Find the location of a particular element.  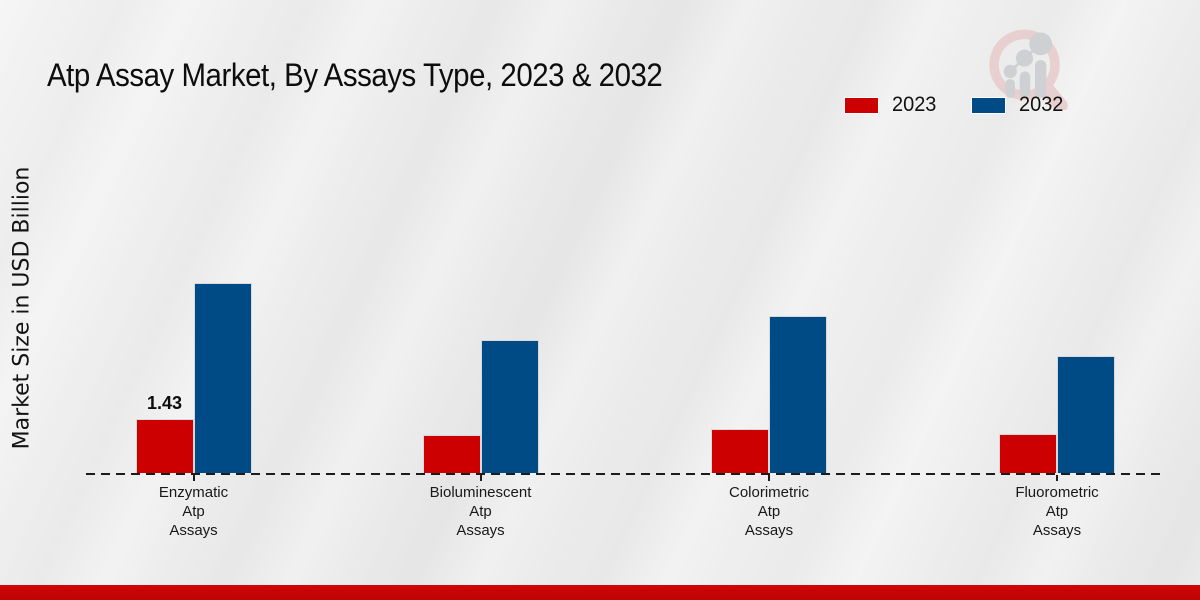

category-label-line: Fluorometric is located at coordinates (1057, 492).